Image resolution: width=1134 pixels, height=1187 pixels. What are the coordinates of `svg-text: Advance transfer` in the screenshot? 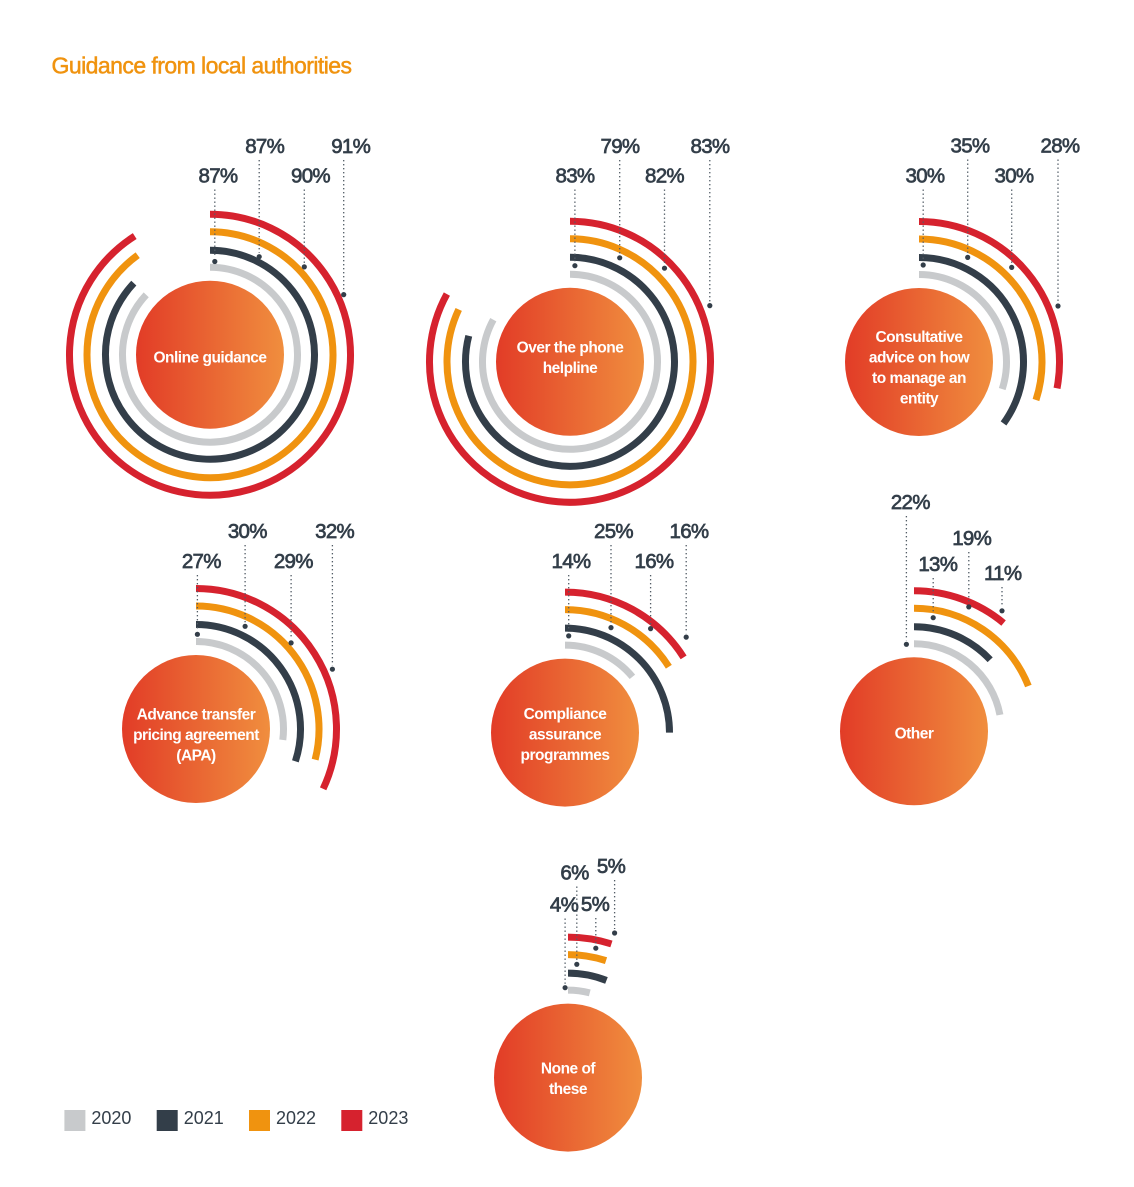 It's located at (196, 715).